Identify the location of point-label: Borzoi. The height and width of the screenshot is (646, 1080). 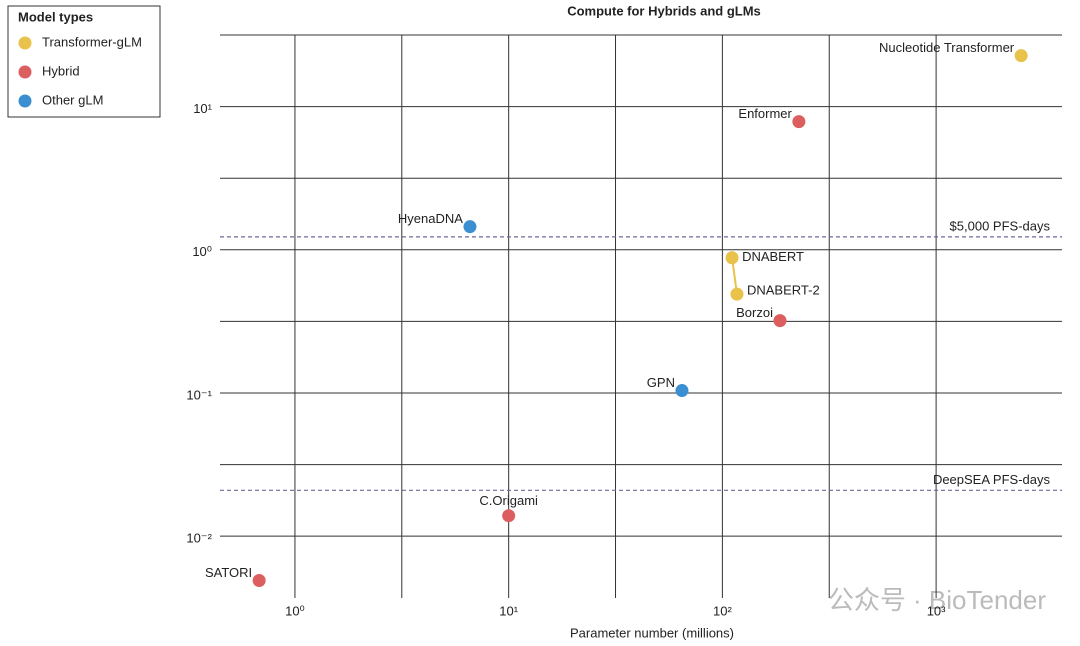
(754, 312).